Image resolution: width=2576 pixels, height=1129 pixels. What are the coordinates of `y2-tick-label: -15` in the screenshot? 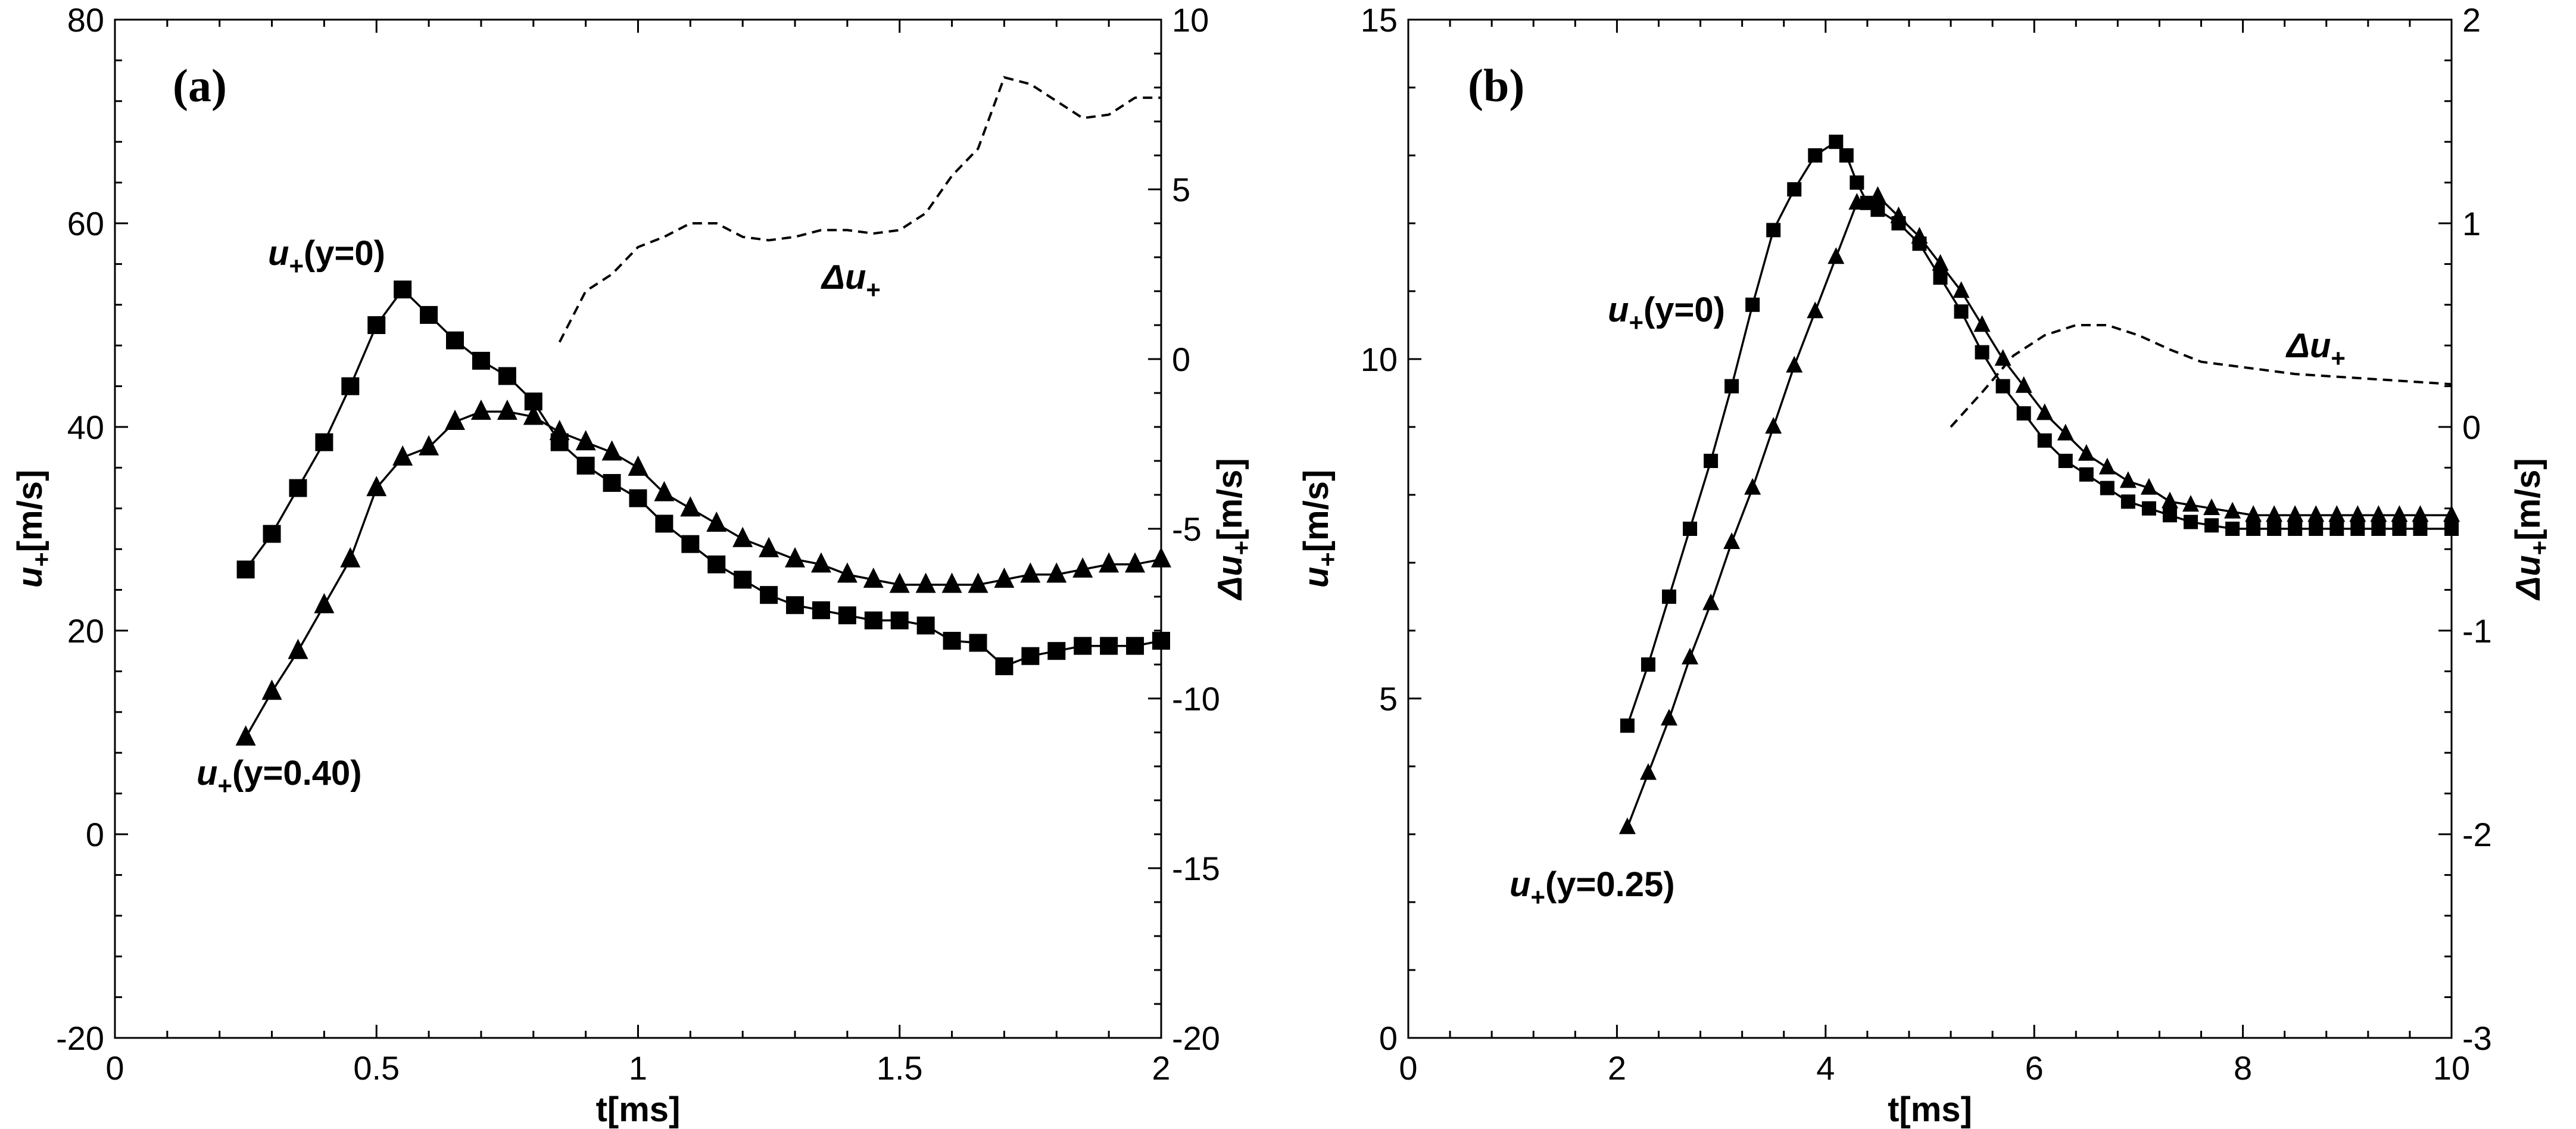 It's located at (1196, 869).